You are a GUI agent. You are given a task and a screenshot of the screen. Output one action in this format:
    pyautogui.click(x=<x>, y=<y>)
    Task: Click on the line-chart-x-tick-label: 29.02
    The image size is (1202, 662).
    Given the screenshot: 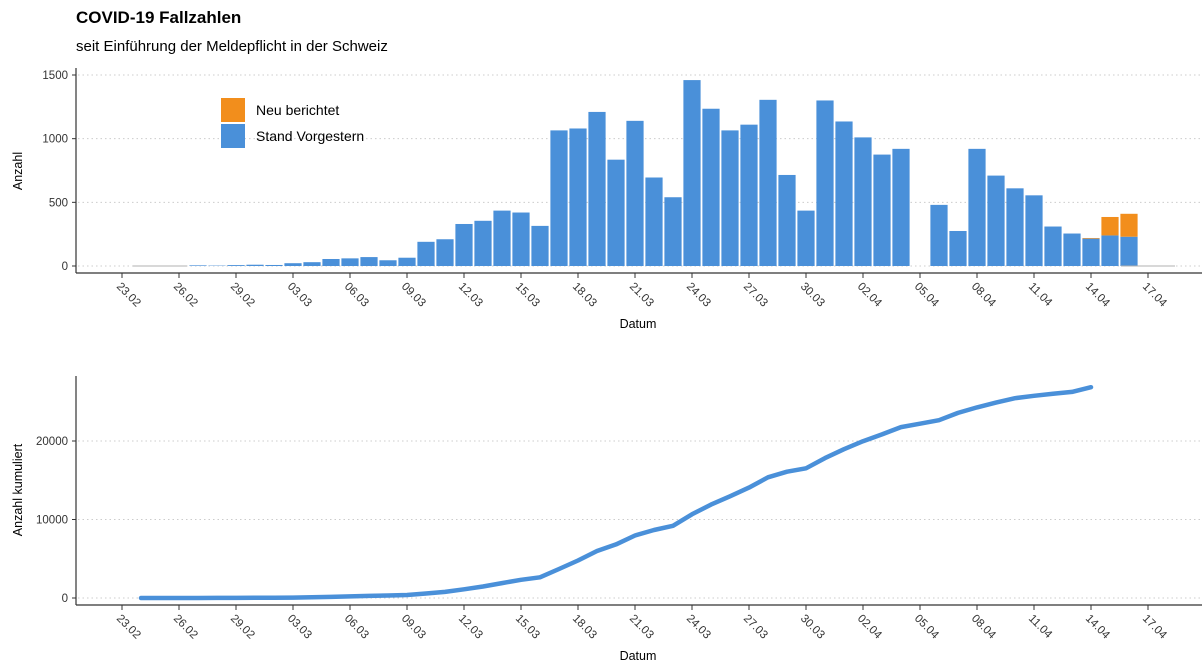 What is the action you would take?
    pyautogui.click(x=242, y=627)
    